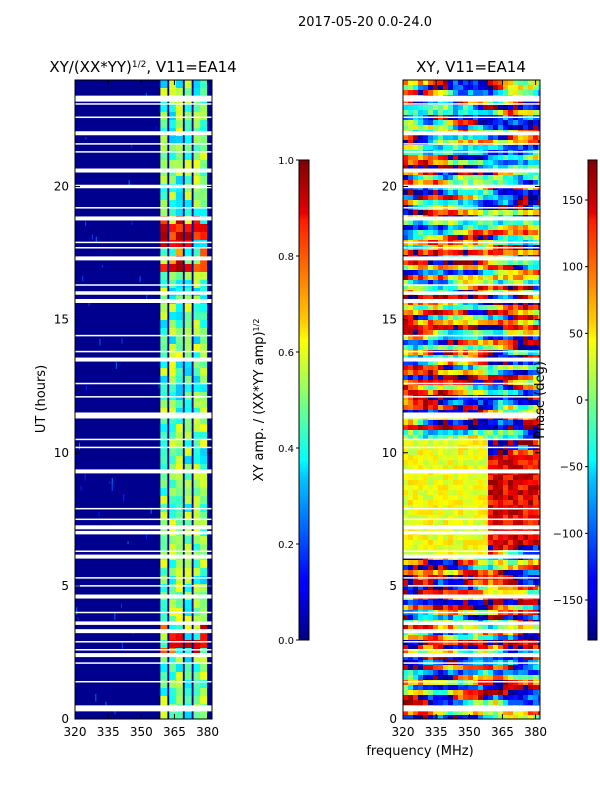 Image resolution: width=600 pixels, height=800 pixels. Describe the element at coordinates (65, 719) in the screenshot. I see `amp-y-tick-label: 0` at that location.